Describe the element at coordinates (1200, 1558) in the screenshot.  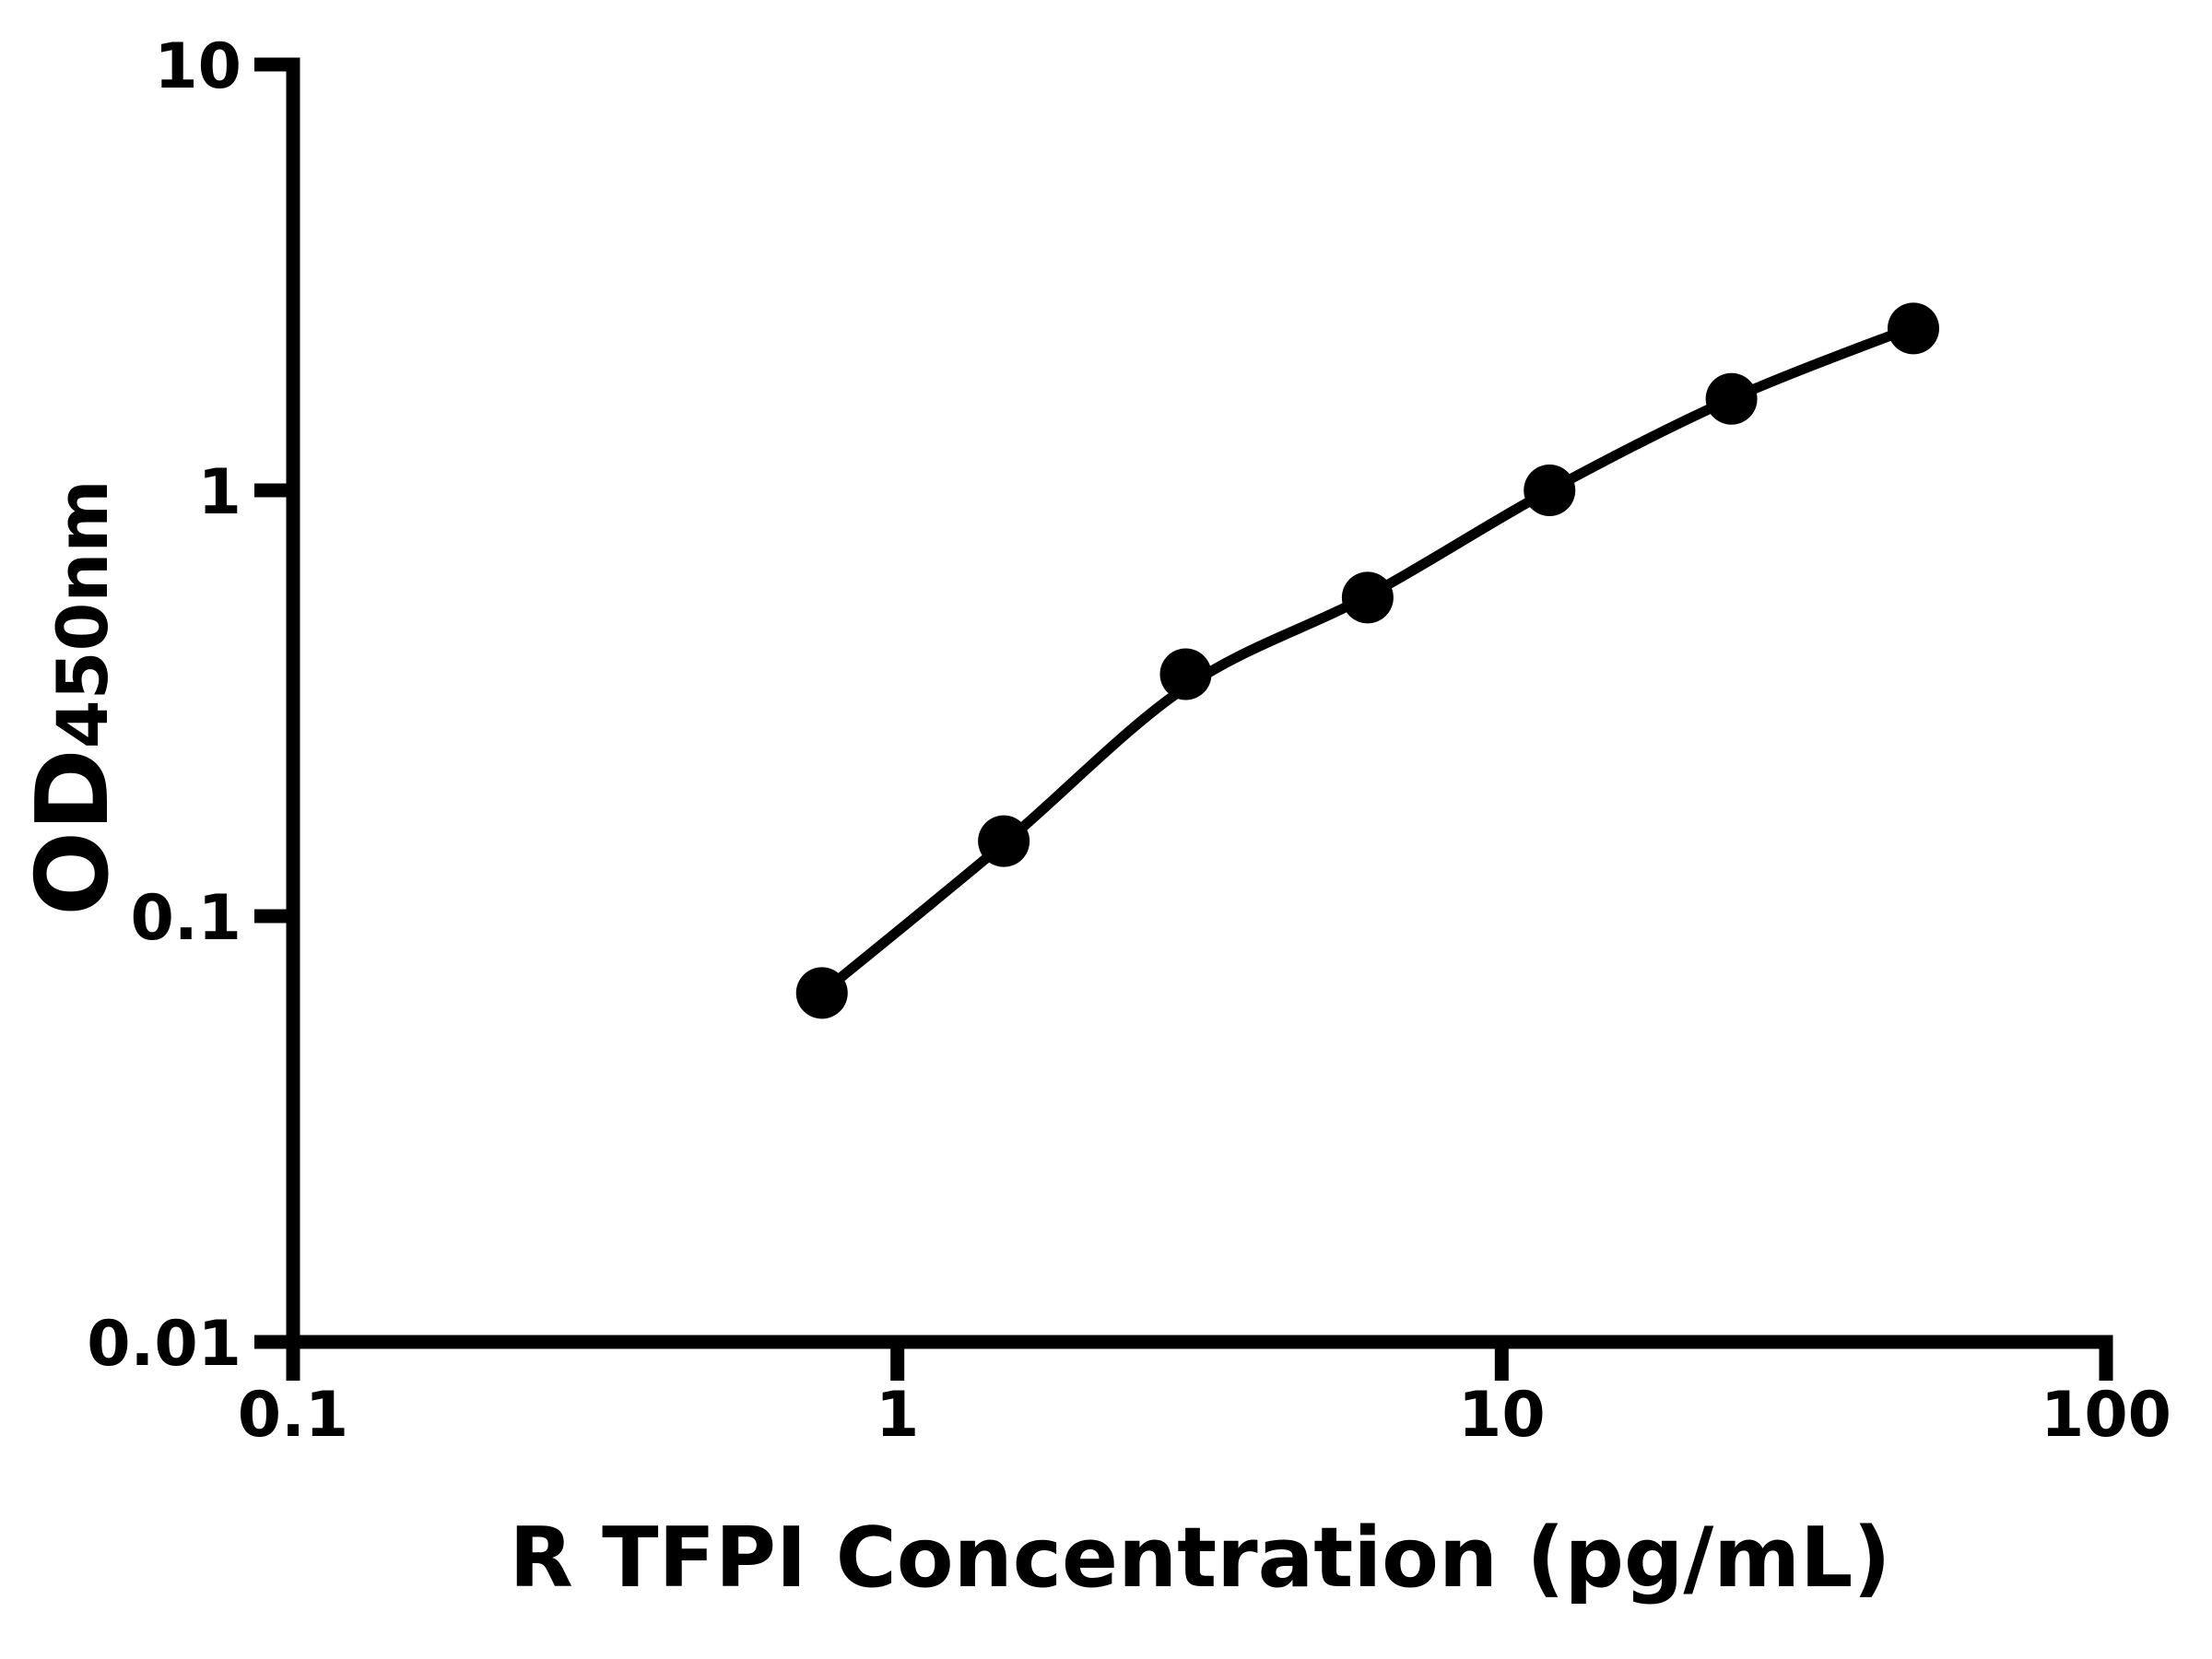
I see `x-axis-title: R TFPI Concentration (pg/mL)` at that location.